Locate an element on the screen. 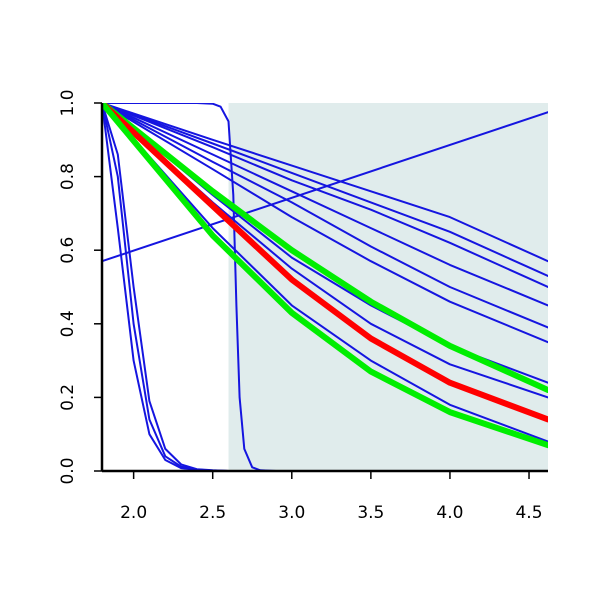  y-tick-label: 0.8 is located at coordinates (68, 176).